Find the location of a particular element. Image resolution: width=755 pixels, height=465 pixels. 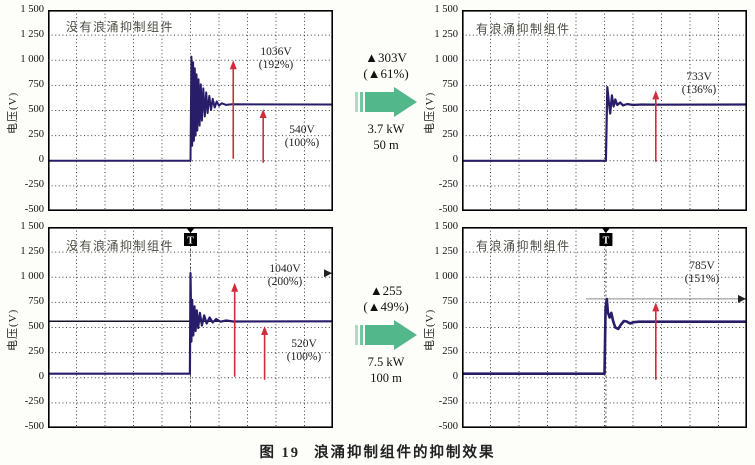

measurement-value: 785V is located at coordinates (702, 266).